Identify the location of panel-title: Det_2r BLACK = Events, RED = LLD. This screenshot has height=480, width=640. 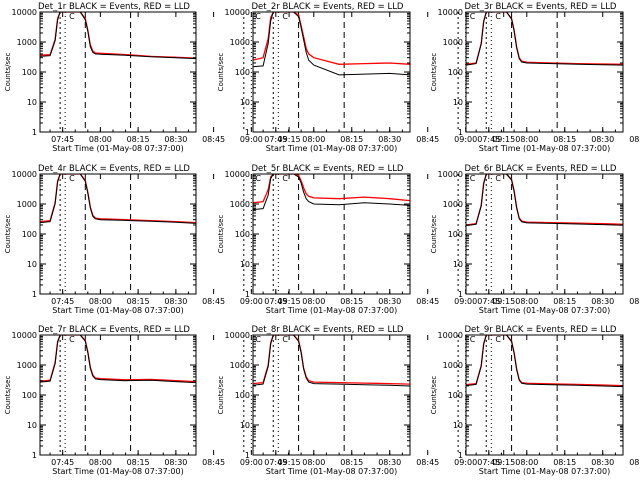
(328, 7).